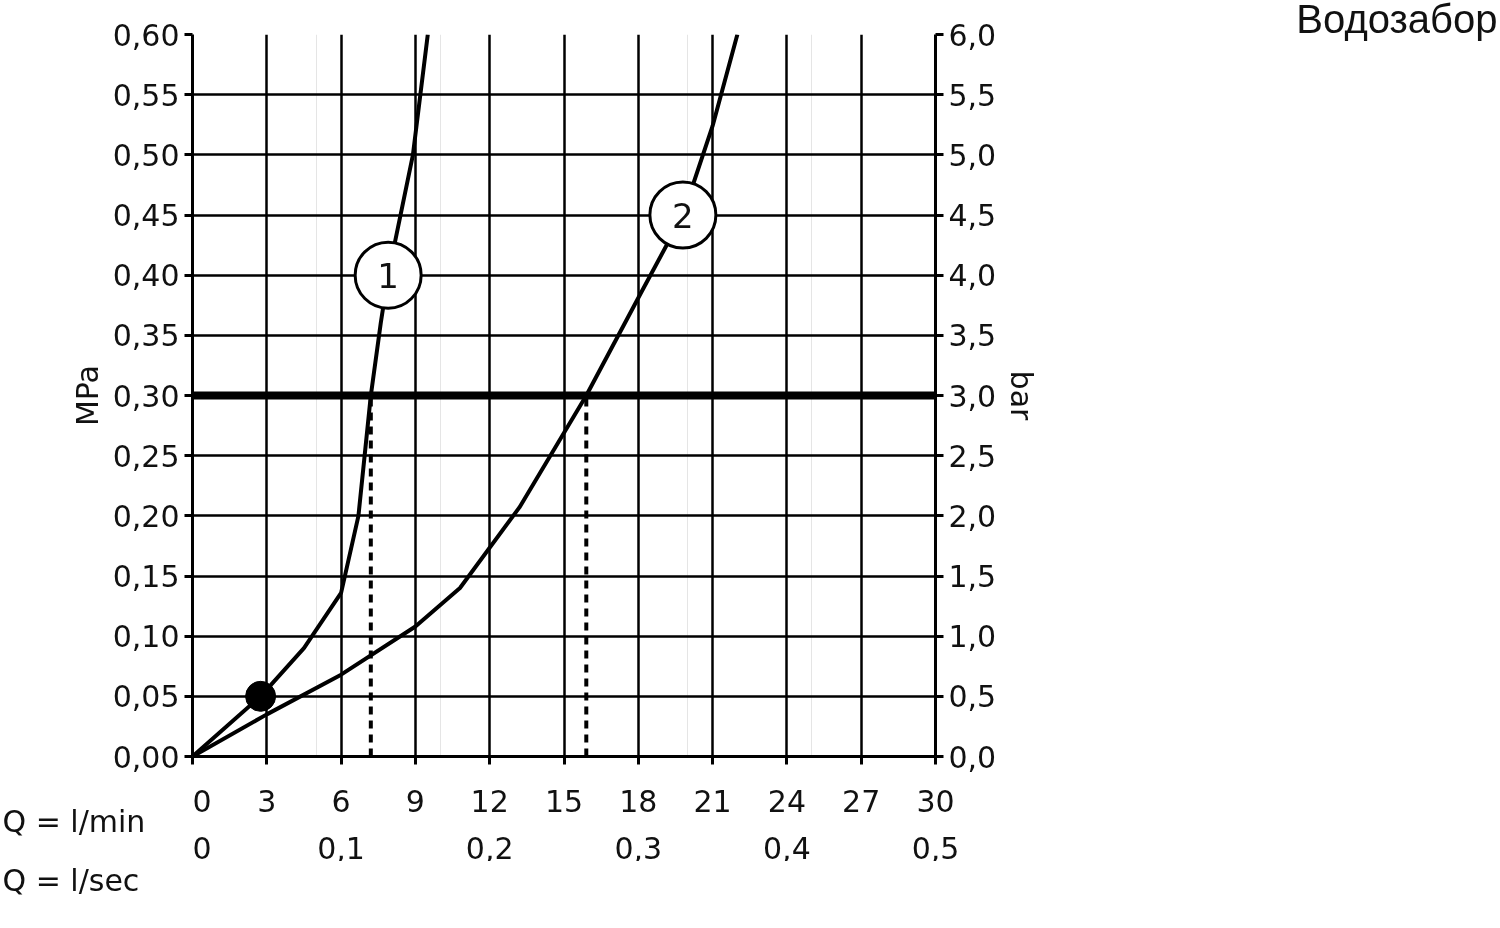  I want to click on y2-axis-title: bar, so click(1022, 396).